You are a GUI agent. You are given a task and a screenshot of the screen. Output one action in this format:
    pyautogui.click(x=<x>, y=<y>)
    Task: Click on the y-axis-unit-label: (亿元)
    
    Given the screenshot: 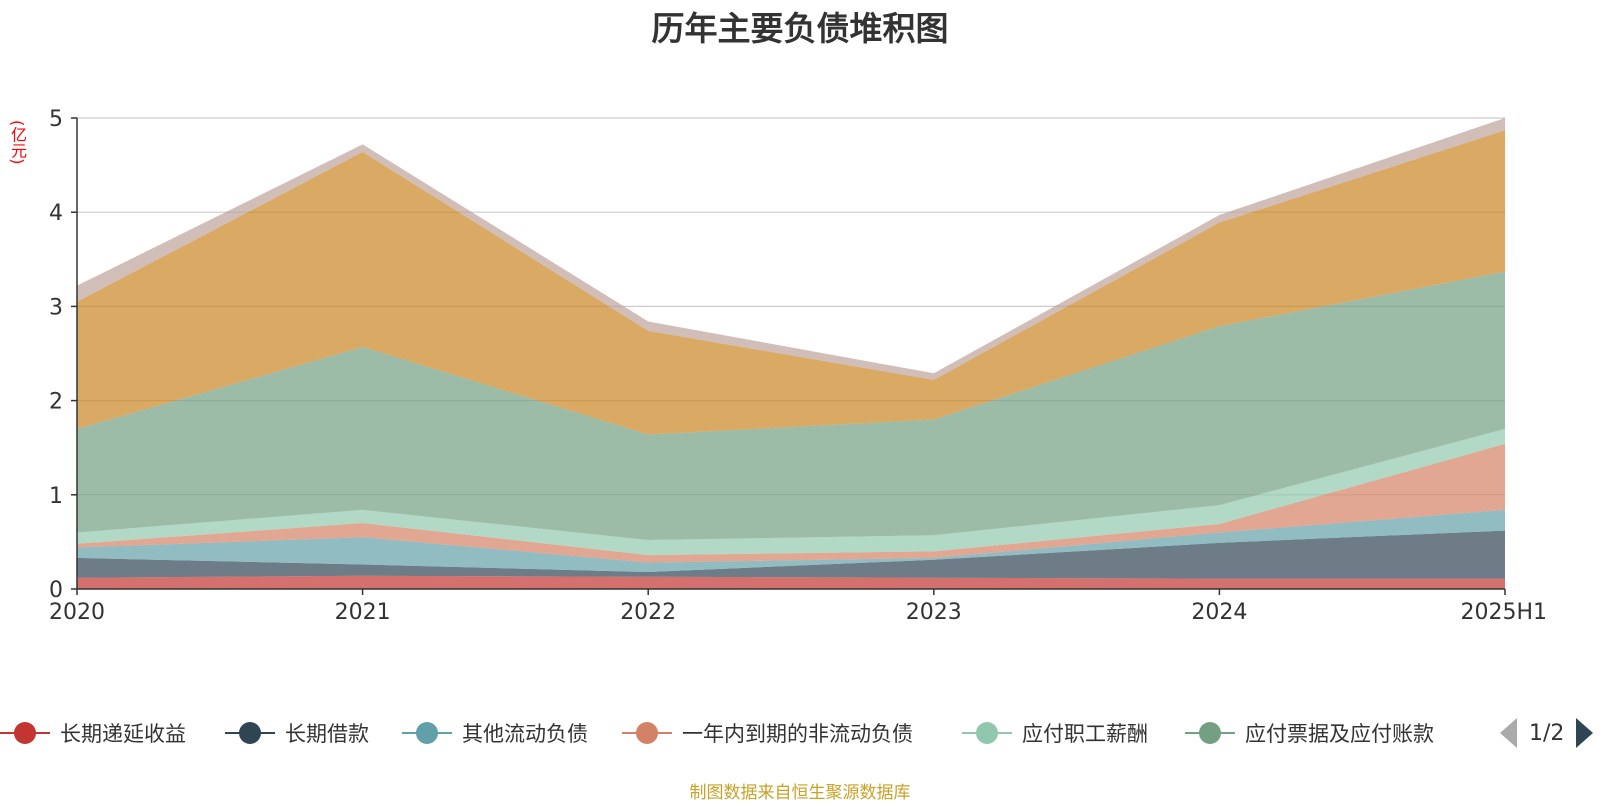 What is the action you would take?
    pyautogui.click(x=17, y=142)
    